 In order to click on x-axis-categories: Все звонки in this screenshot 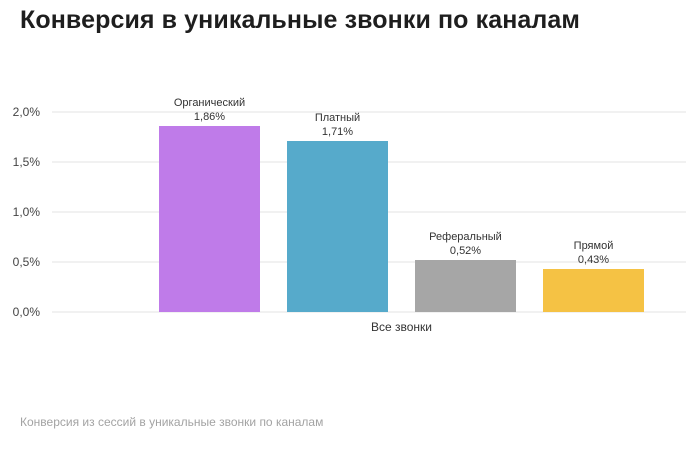, I will do `click(401, 327)`.